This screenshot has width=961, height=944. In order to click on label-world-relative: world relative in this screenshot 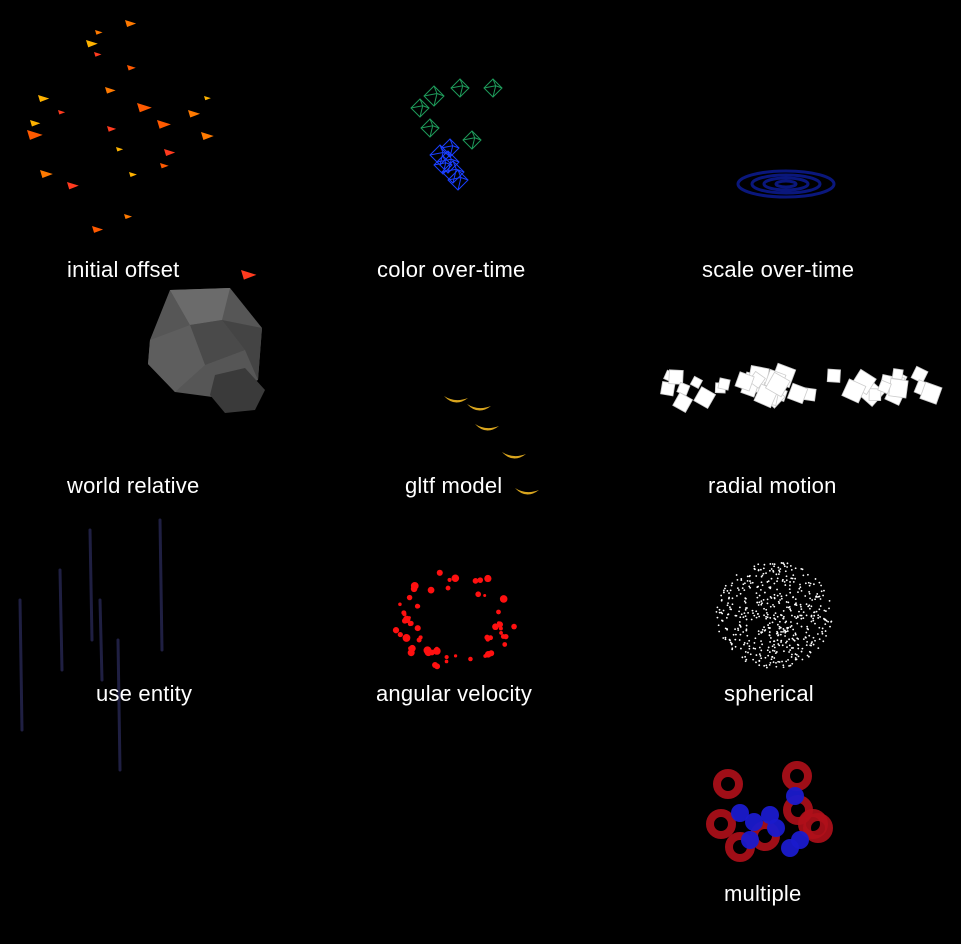, I will do `click(133, 485)`.